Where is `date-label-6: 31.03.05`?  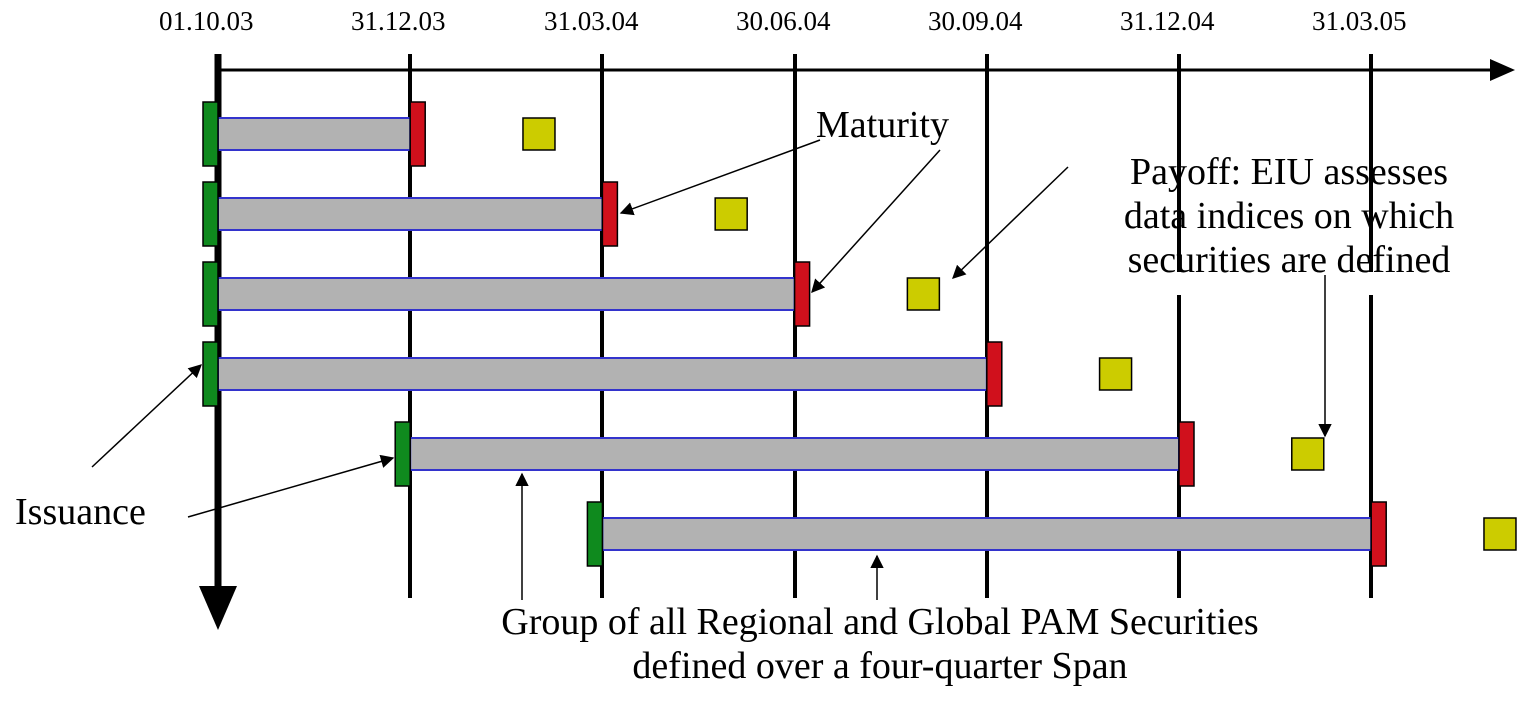
date-label-6: 31.03.05 is located at coordinates (1359, 21).